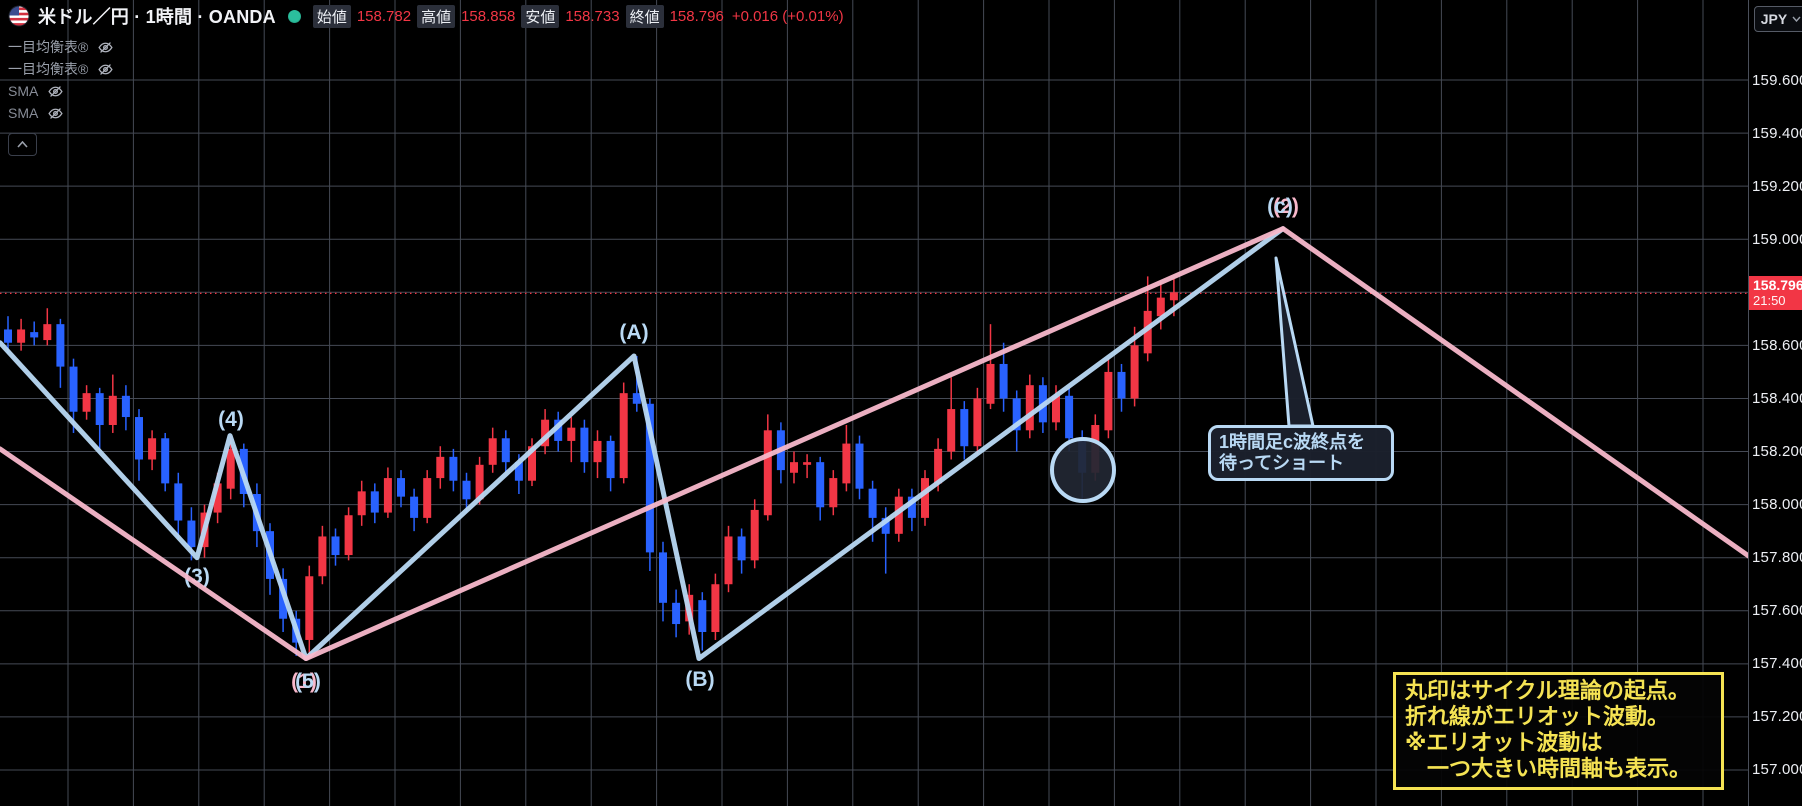 Image resolution: width=1802 pixels, height=806 pixels. What do you see at coordinates (1777, 717) in the screenshot?
I see `y-axis-tick: 157.200` at bounding box center [1777, 717].